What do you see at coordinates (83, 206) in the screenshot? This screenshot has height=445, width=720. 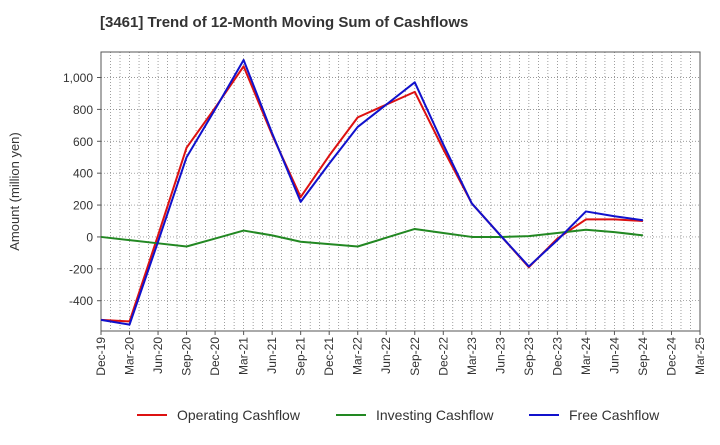 I see `y-tick-label: 200` at bounding box center [83, 206].